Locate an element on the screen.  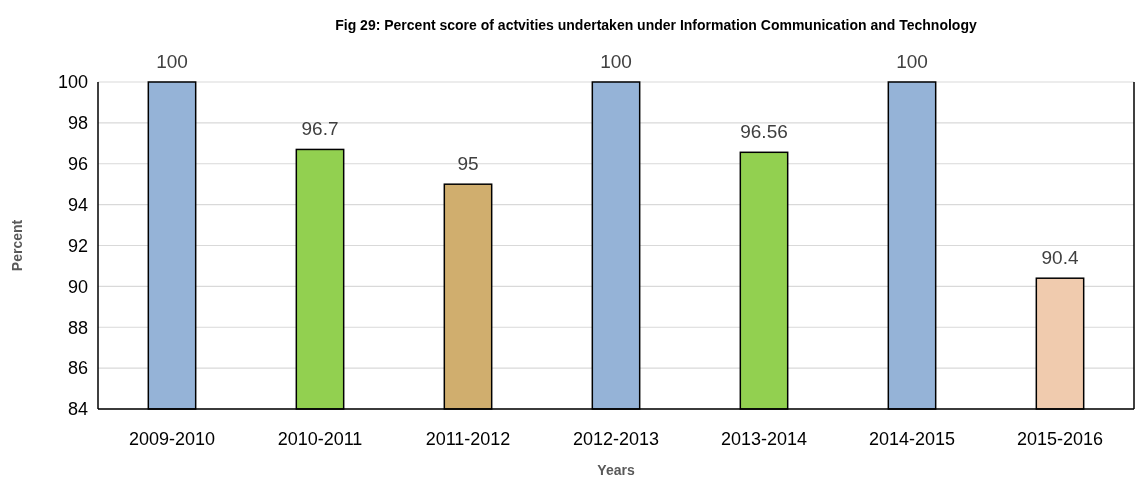
y-tick-label: 84 is located at coordinates (77, 409).